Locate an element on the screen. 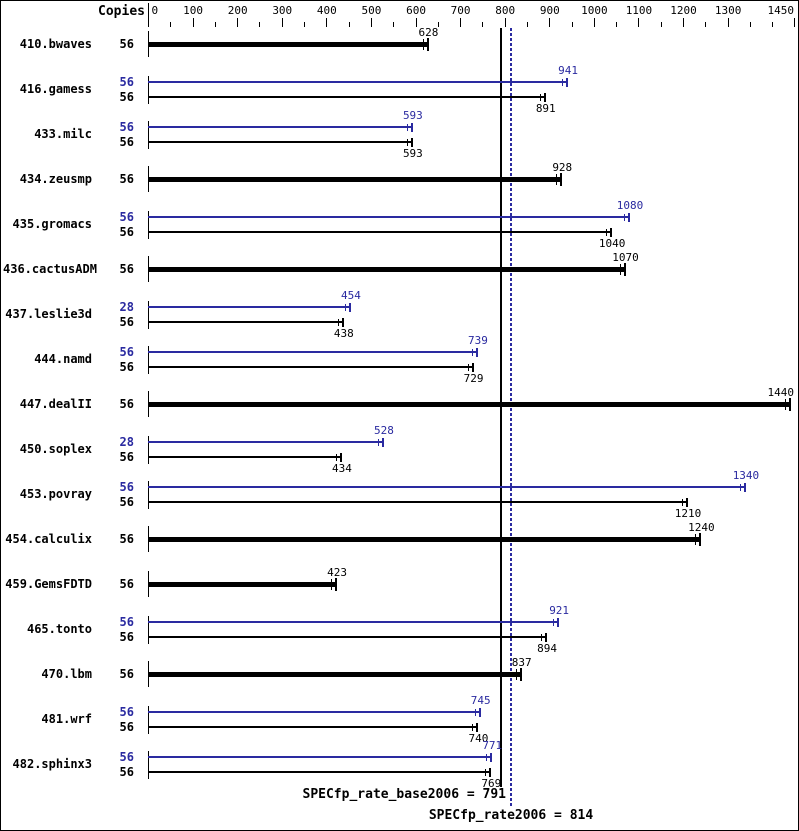  peak-result-label: SPECfp_rate2006 = 814 is located at coordinates (511, 815).